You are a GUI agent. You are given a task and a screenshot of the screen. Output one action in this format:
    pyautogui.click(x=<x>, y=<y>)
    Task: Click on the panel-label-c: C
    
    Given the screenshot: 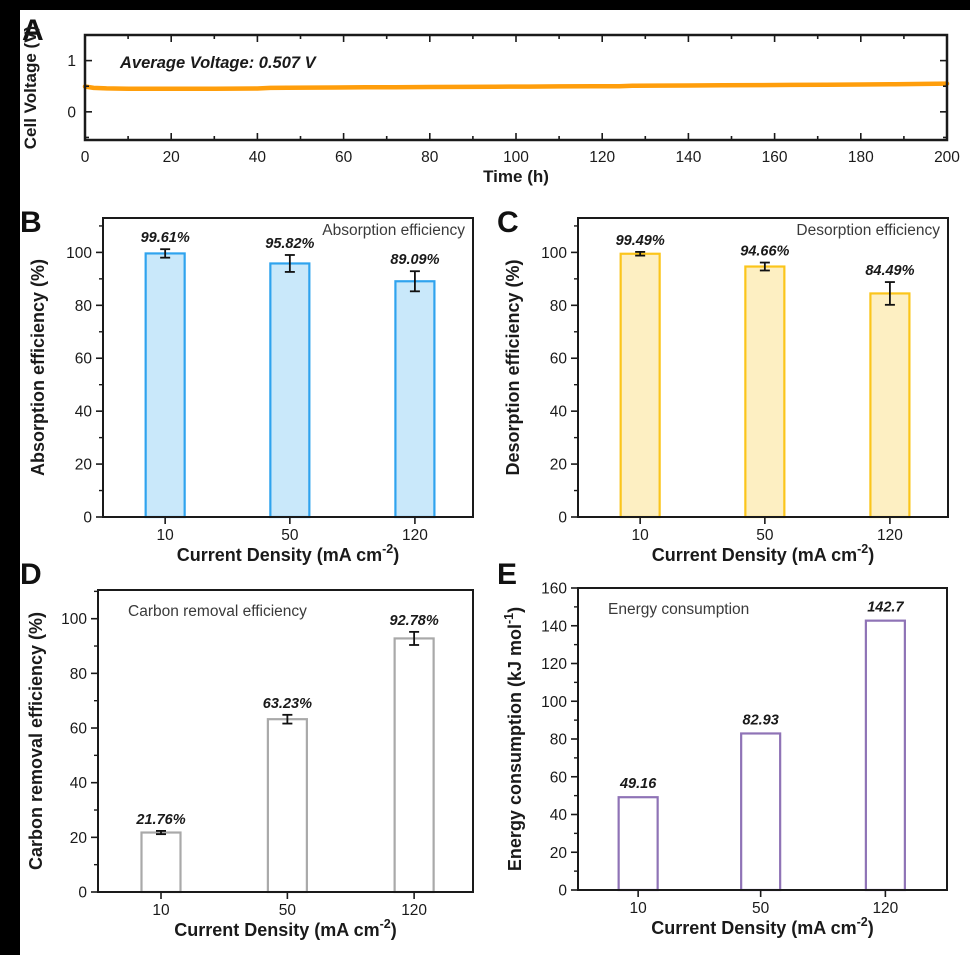 What is the action you would take?
    pyautogui.click(x=508, y=222)
    